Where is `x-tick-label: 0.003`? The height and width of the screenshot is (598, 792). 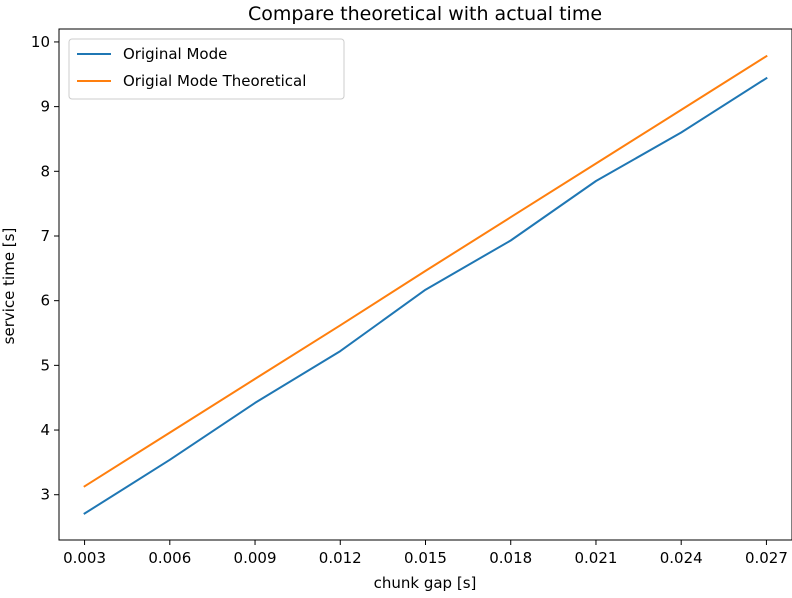 x-tick-label: 0.003 is located at coordinates (84, 558).